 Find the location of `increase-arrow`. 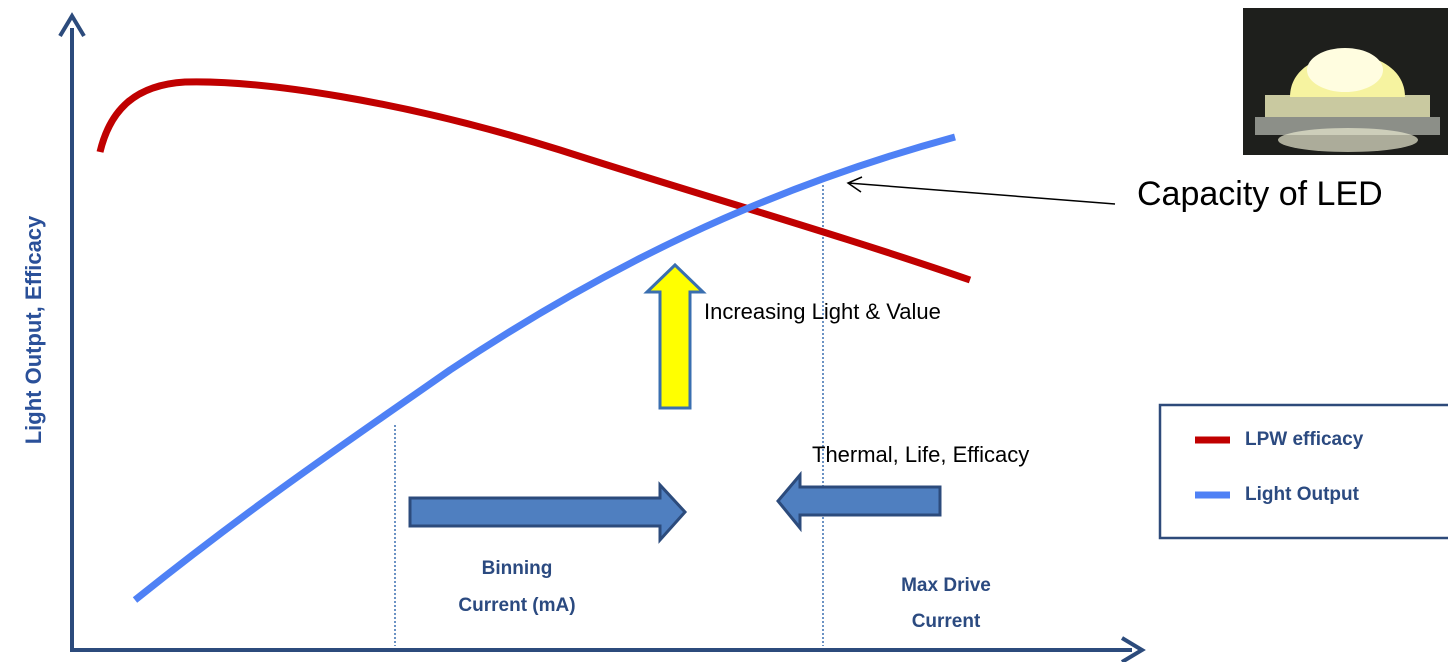

increase-arrow is located at coordinates (675, 336).